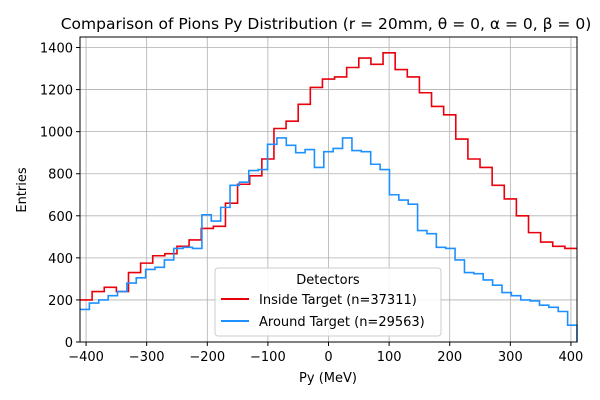  Describe the element at coordinates (22, 190) in the screenshot. I see `y-axis-label: Entries` at that location.